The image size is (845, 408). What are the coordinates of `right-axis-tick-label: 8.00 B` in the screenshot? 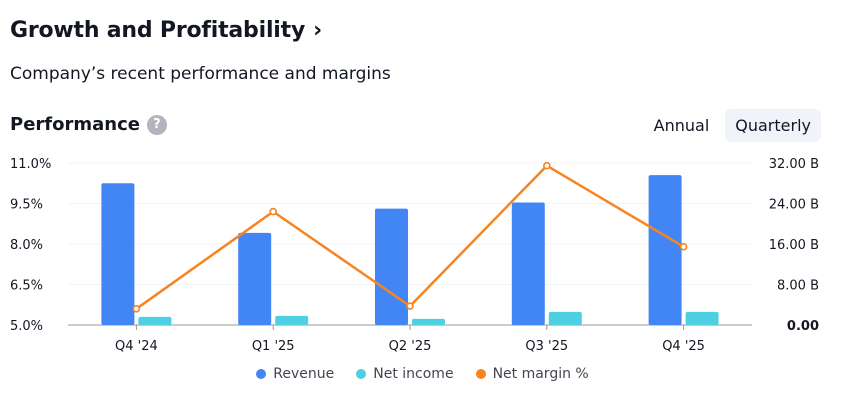 It's located at (798, 286).